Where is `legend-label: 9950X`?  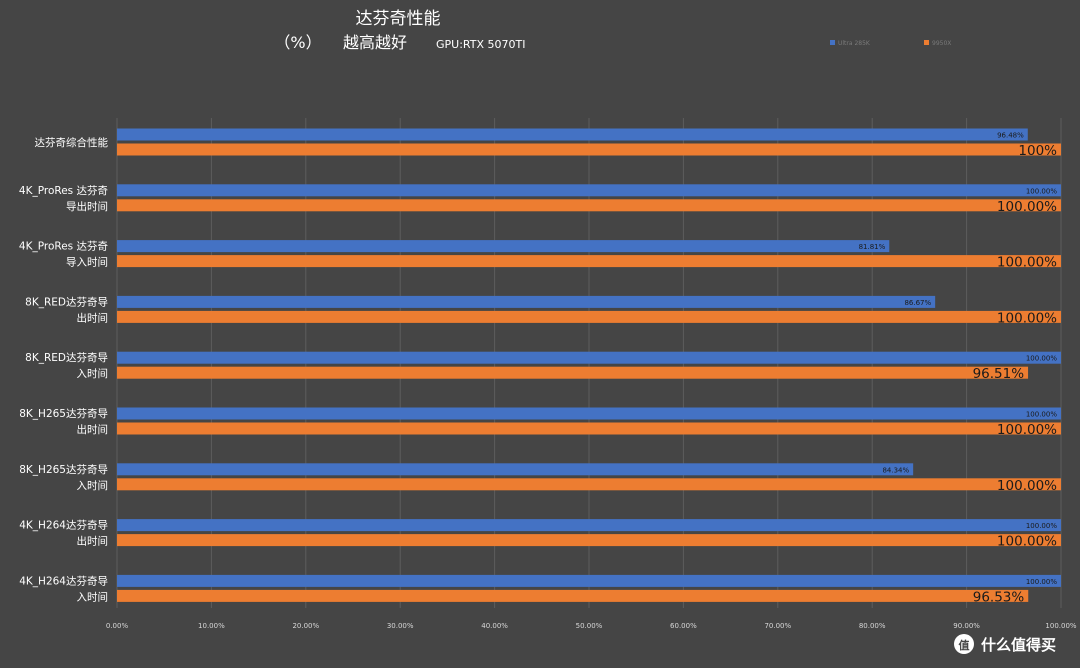 legend-label: 9950X is located at coordinates (941, 43).